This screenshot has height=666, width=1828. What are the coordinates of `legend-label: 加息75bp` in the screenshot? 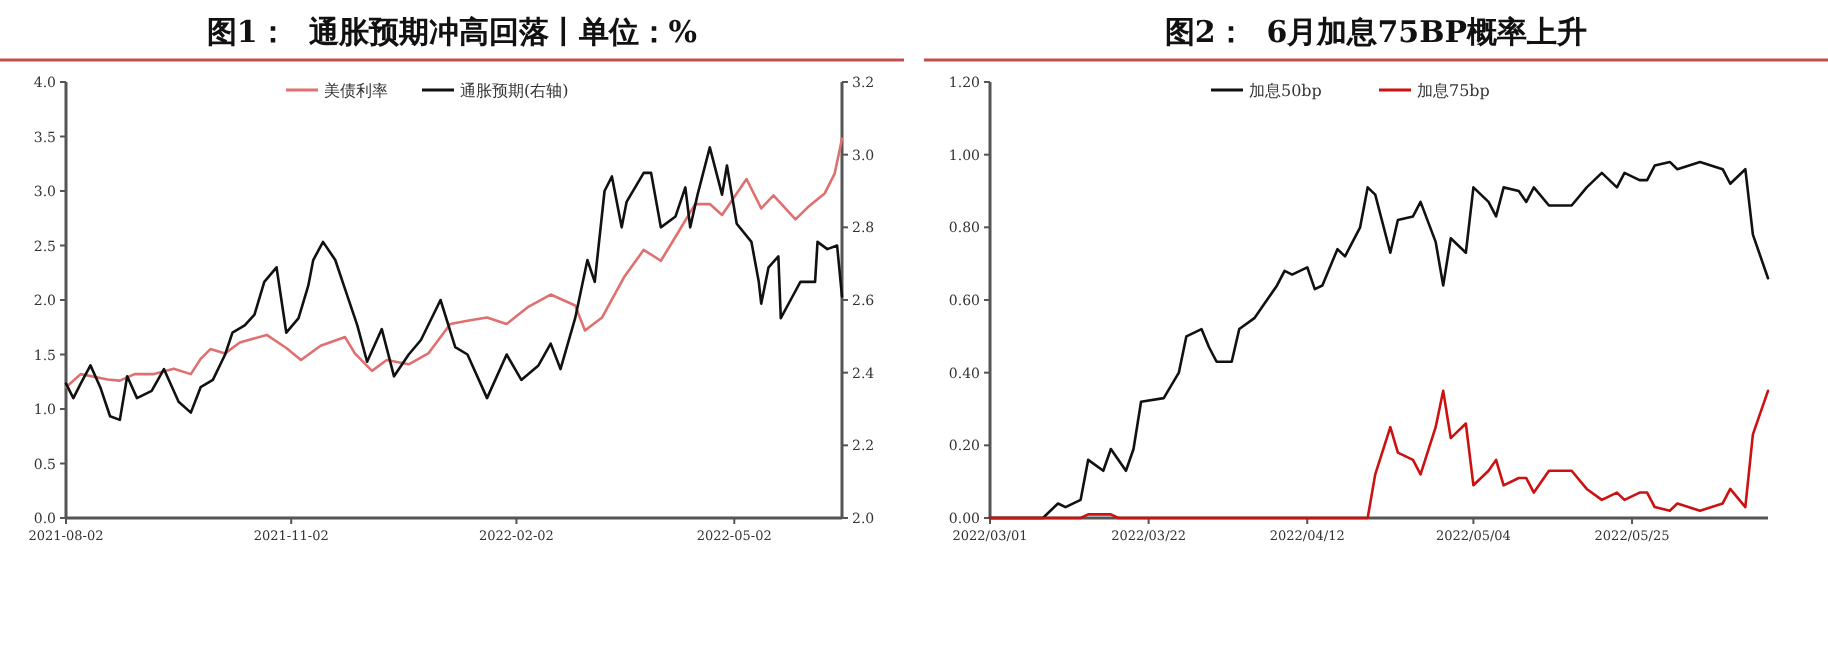 It's located at (1453, 91).